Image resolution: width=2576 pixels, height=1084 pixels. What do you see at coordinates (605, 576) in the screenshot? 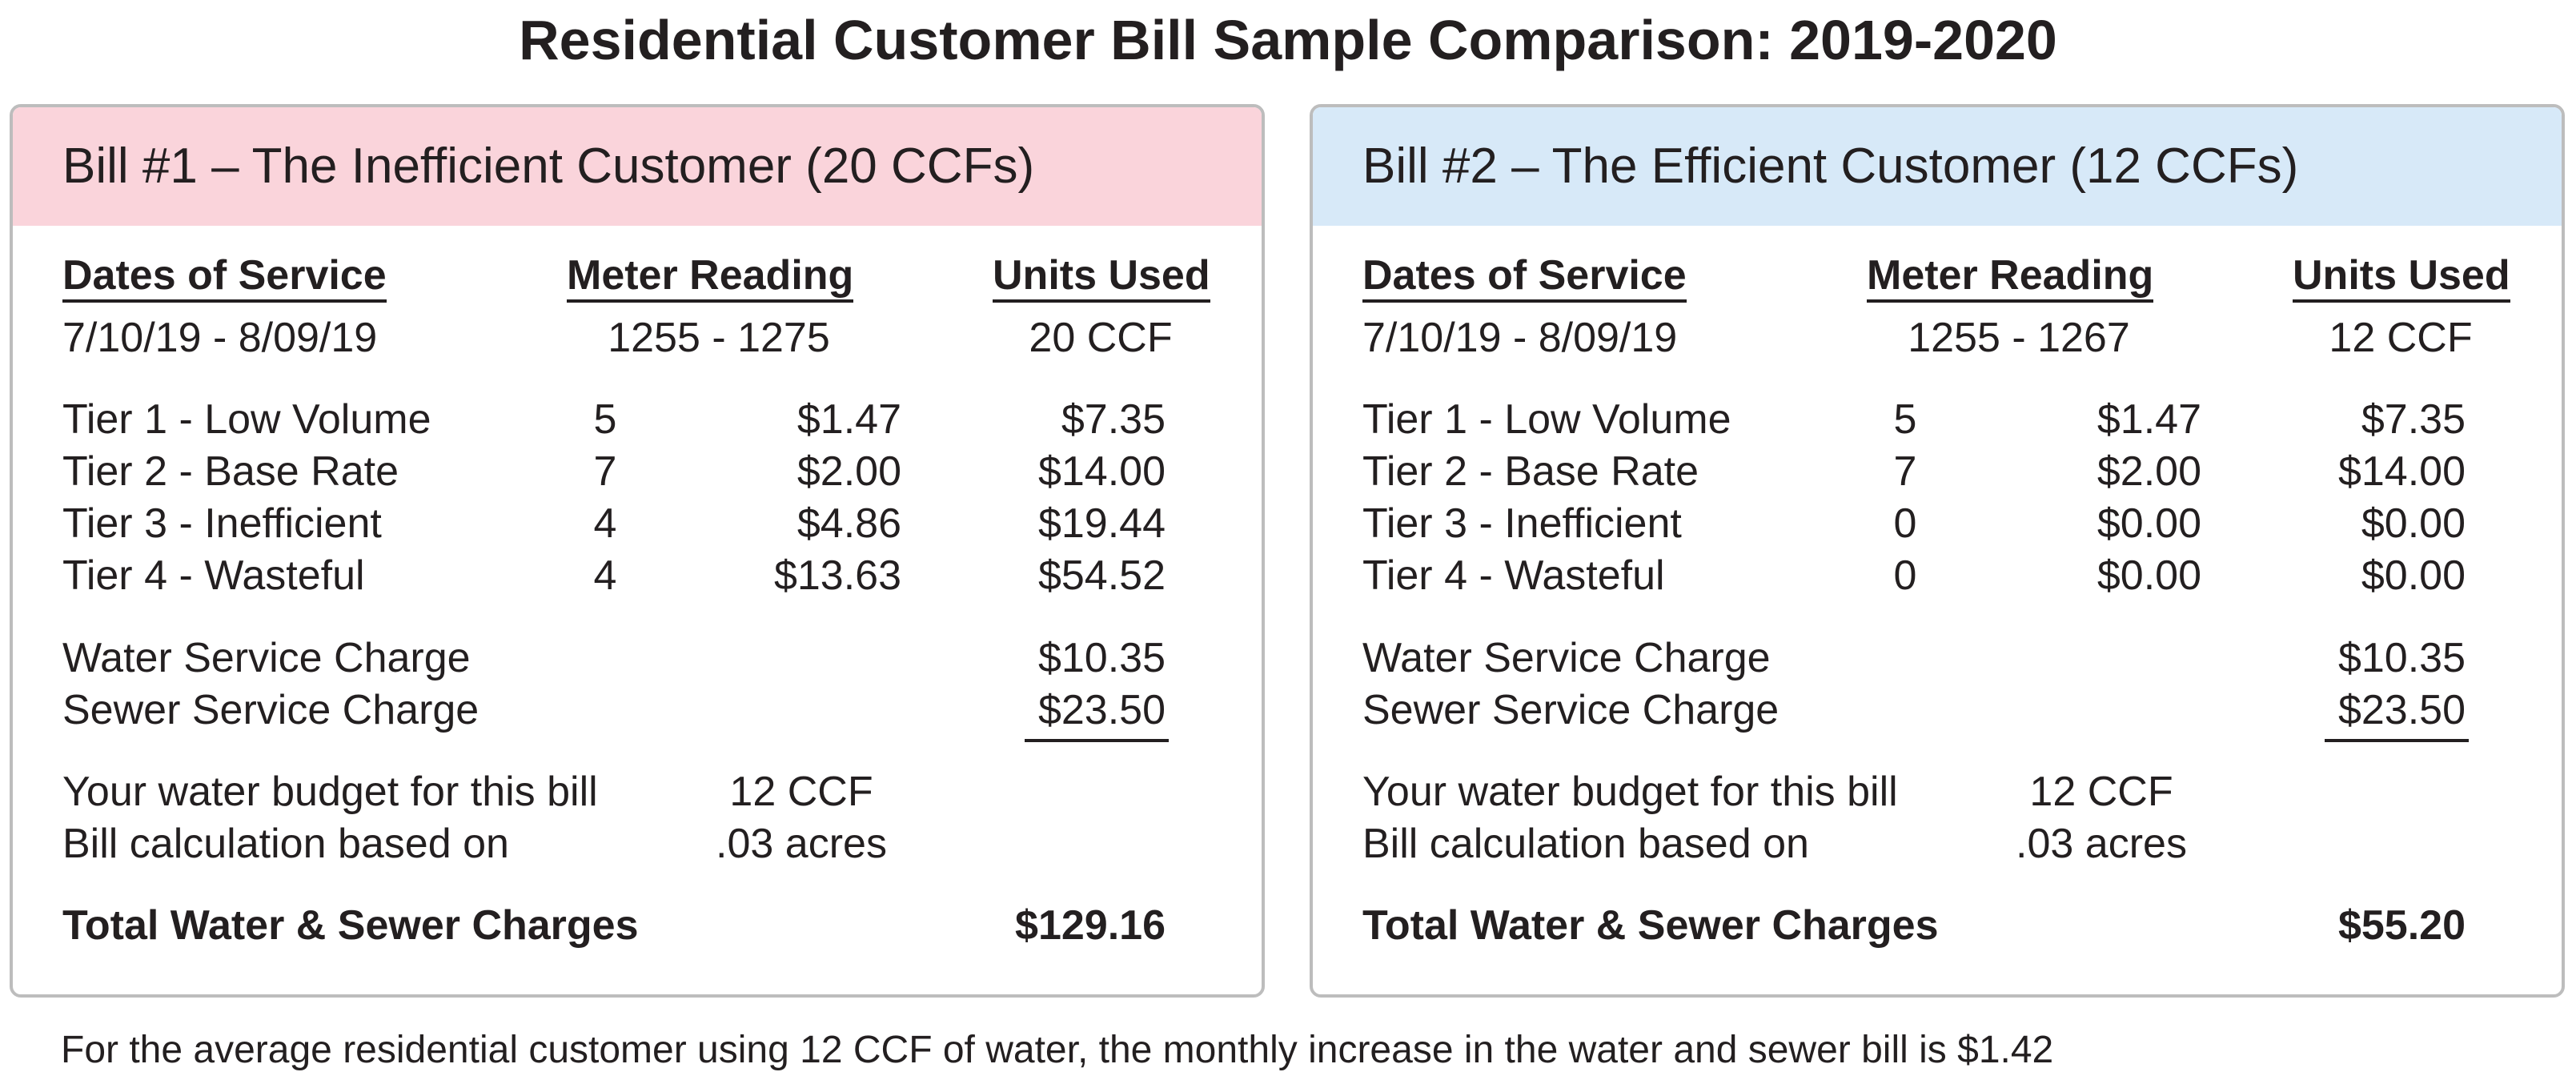
I see `tier-4-qty: 4` at bounding box center [605, 576].